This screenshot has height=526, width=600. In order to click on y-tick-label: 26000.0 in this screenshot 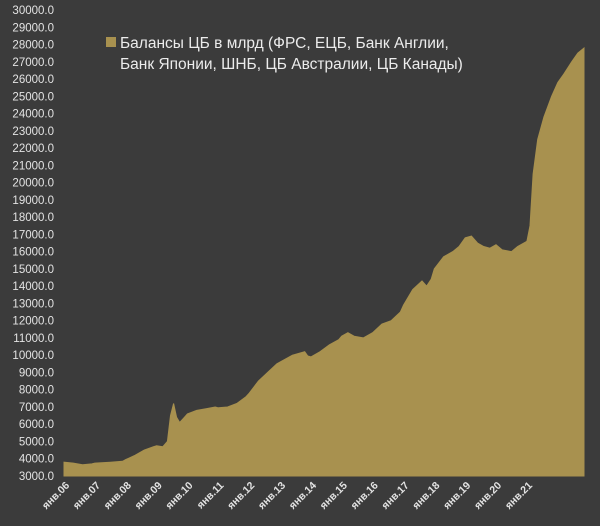, I will do `click(33, 80)`.